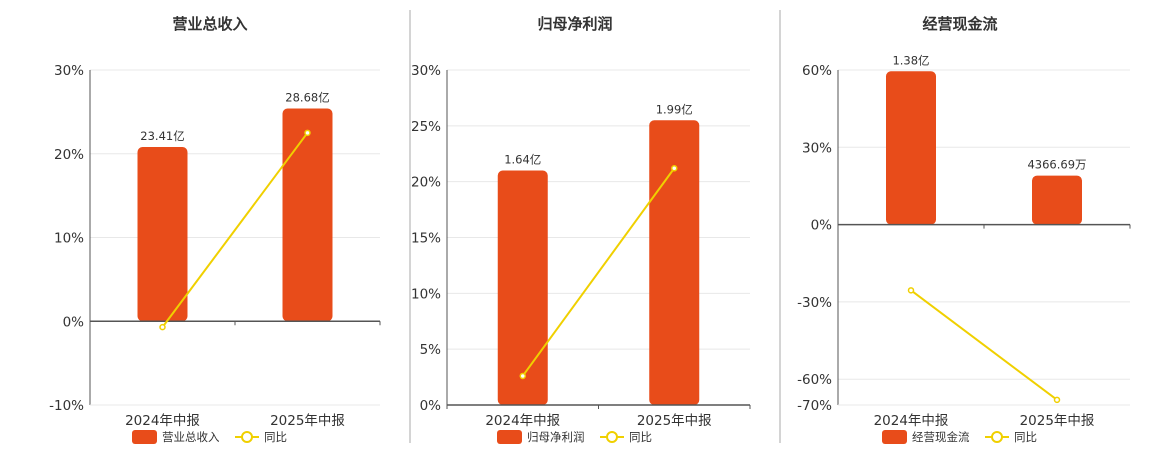  I want to click on legend-label-bar: 经营现金流, so click(941, 437).